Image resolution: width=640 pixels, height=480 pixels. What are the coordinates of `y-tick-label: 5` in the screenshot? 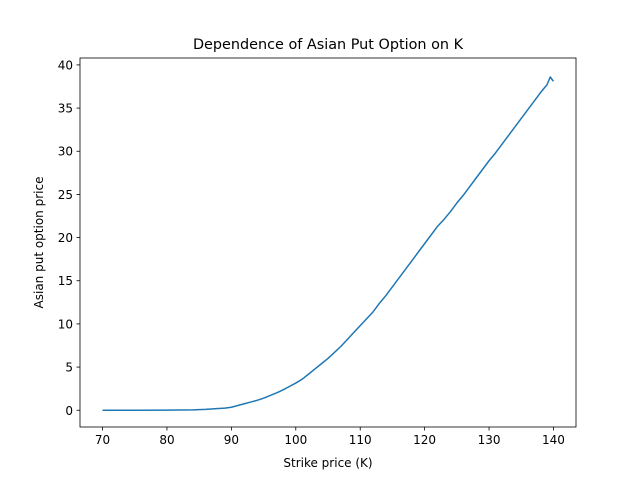 It's located at (69, 368).